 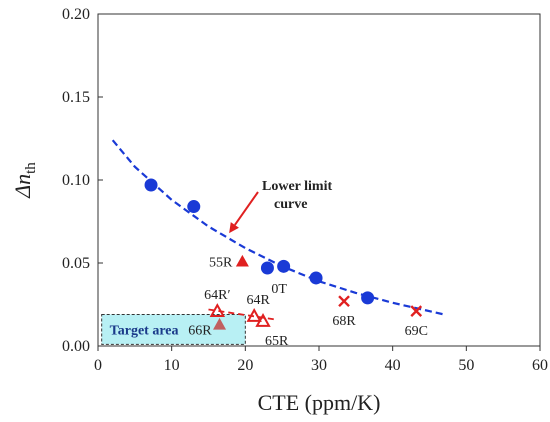 I want to click on y-tick-label: 0.20, so click(x=76, y=14).